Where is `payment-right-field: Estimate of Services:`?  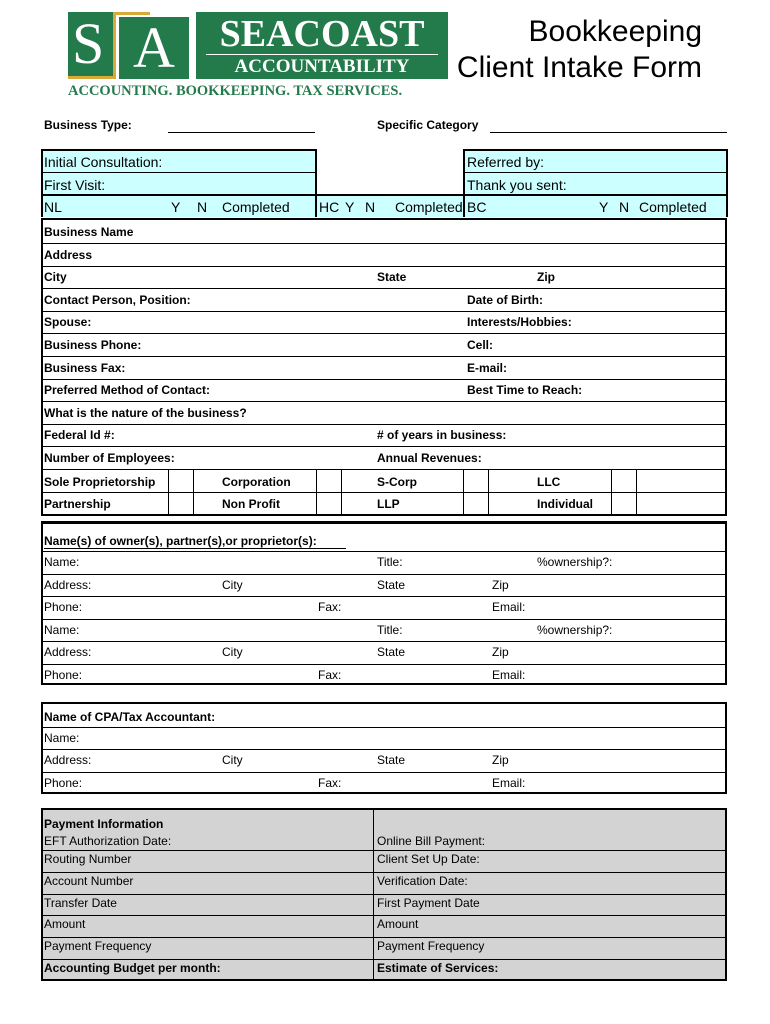
payment-right-field: Estimate of Services: is located at coordinates (438, 968).